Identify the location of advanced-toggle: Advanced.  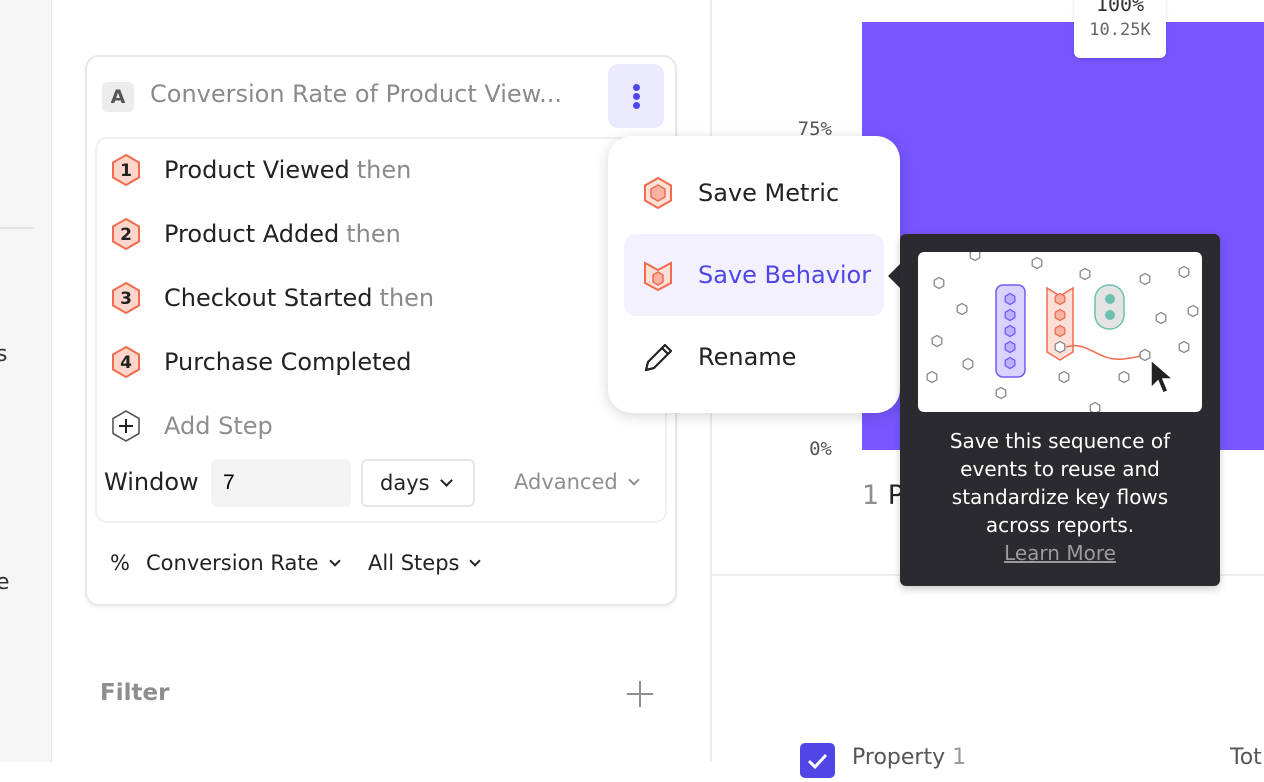
(577, 482).